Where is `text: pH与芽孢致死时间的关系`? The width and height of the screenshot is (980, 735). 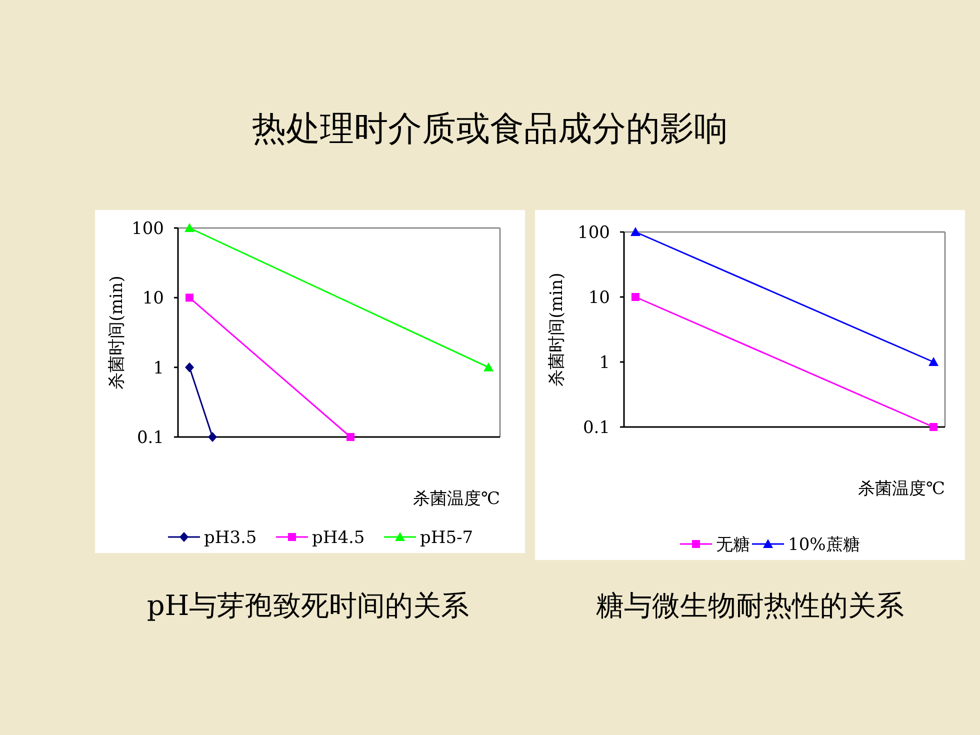
text: pH与芽孢致死时间的关系 is located at coordinates (308, 605).